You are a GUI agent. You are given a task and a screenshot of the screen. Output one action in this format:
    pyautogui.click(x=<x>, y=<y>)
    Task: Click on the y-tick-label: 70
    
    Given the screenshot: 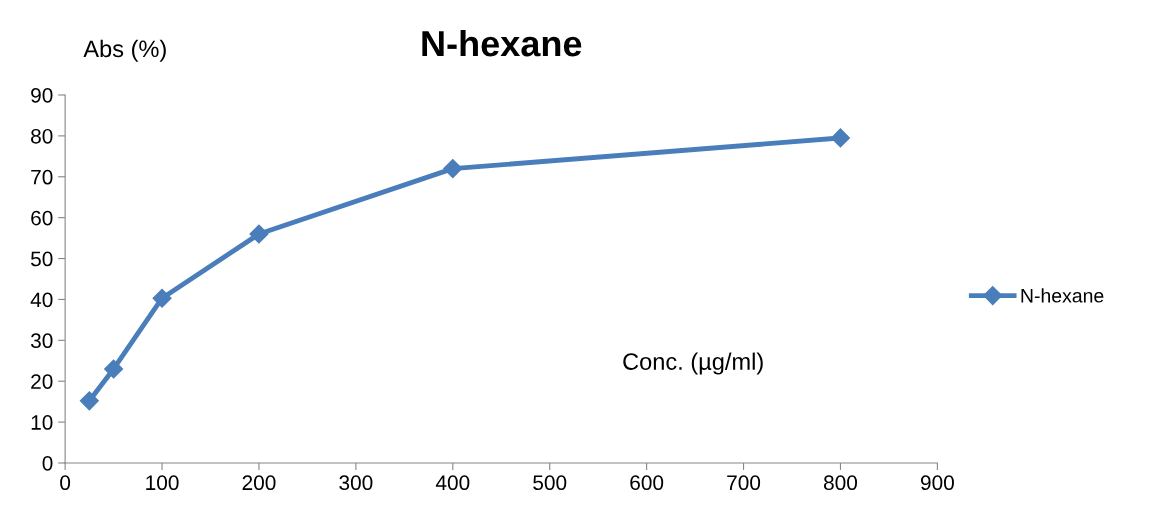 What is the action you would take?
    pyautogui.click(x=42, y=177)
    